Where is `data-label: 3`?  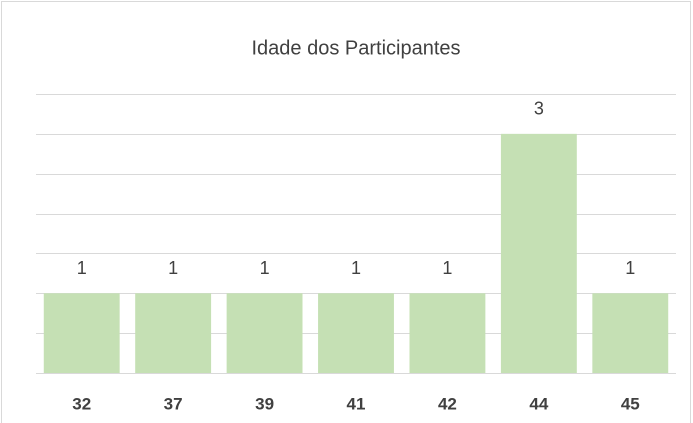 data-label: 3 is located at coordinates (539, 109).